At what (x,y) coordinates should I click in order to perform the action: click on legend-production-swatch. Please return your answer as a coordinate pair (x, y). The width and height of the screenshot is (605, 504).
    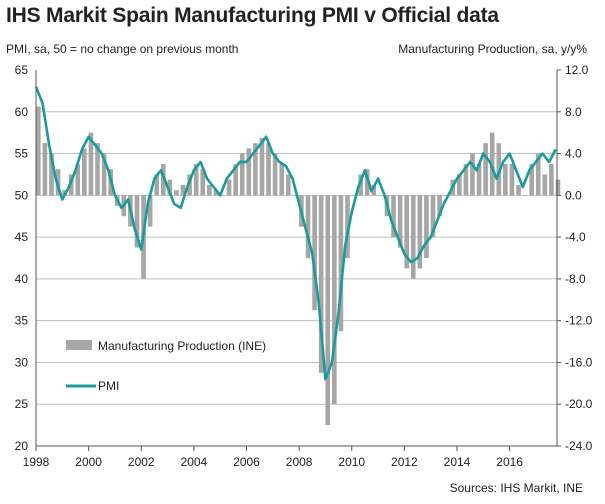
    Looking at the image, I should click on (79, 345).